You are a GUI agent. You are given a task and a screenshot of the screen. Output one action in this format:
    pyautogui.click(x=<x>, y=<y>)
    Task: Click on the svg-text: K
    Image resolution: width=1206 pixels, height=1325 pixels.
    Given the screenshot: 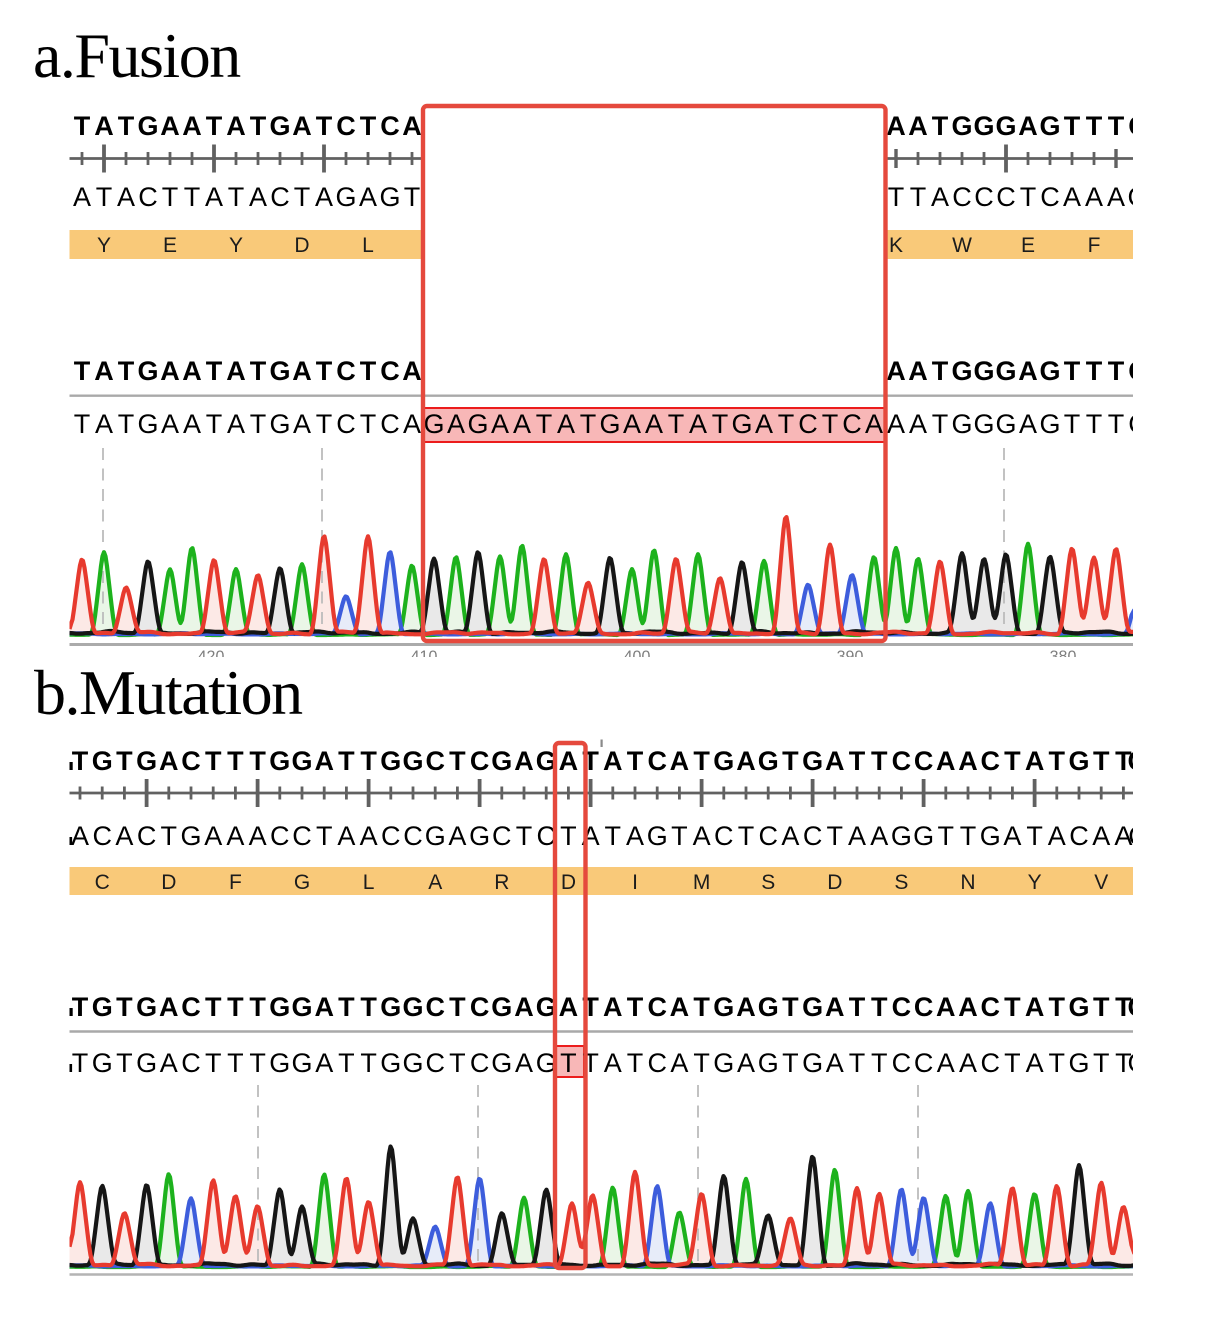 What is the action you would take?
    pyautogui.click(x=896, y=245)
    